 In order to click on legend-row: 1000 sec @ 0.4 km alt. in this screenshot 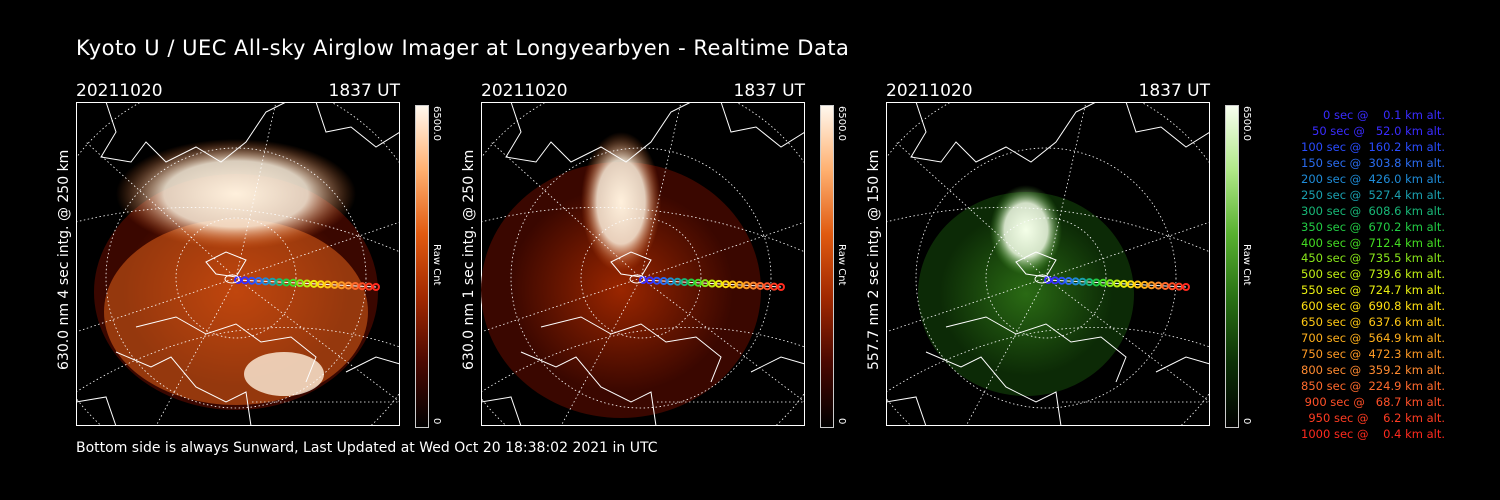, I will do `click(1373, 433)`.